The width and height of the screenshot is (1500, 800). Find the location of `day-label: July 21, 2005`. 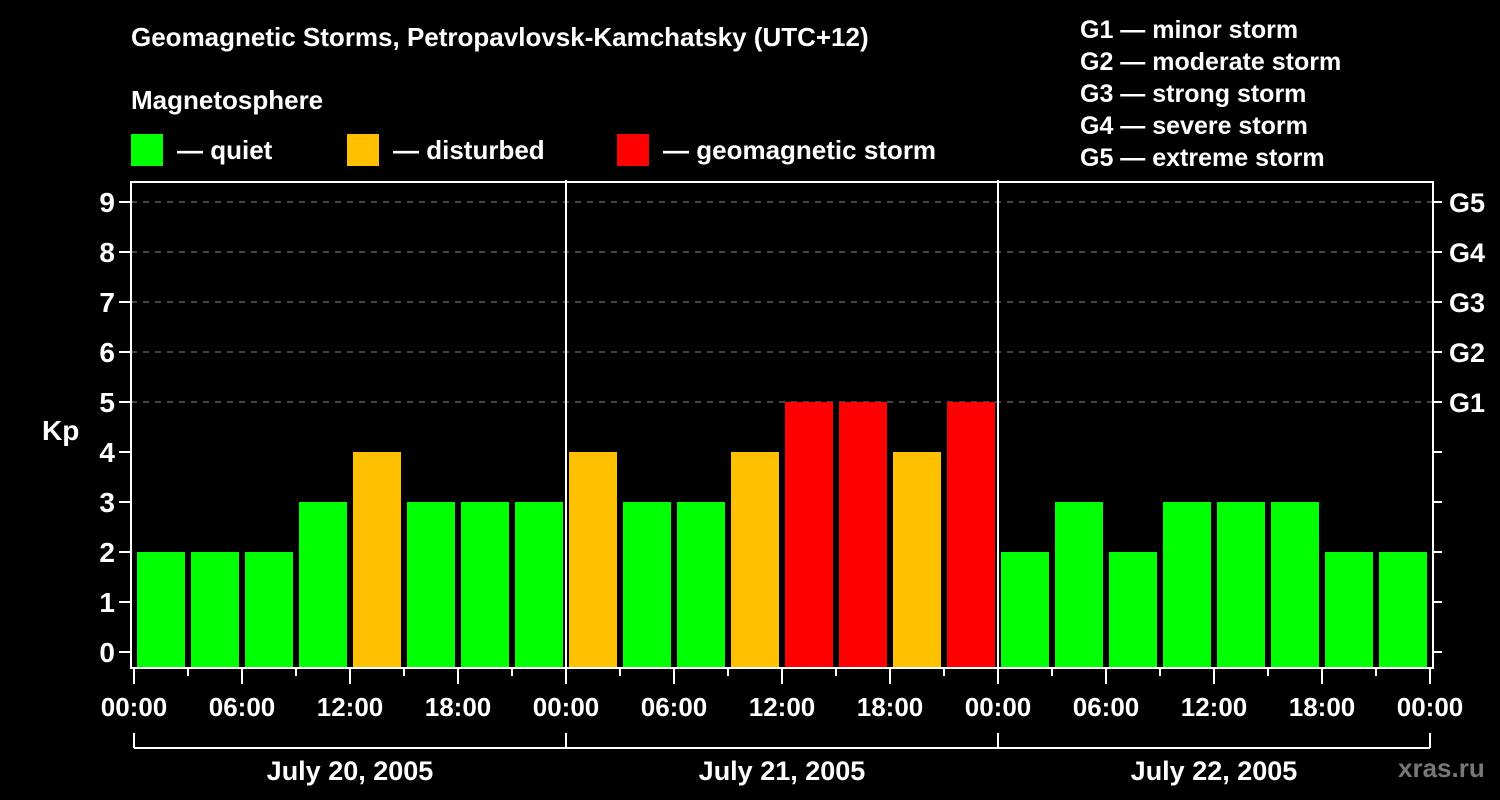

day-label: July 21, 2005 is located at coordinates (782, 771).